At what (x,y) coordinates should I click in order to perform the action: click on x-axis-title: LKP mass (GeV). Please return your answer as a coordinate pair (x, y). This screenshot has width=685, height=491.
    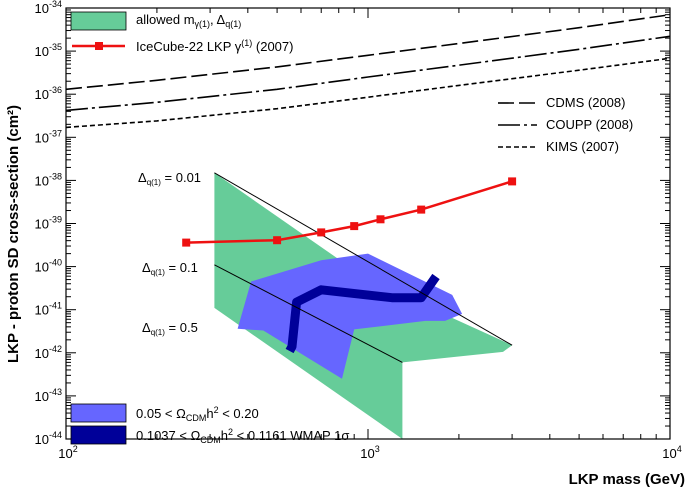
    Looking at the image, I should click on (627, 479).